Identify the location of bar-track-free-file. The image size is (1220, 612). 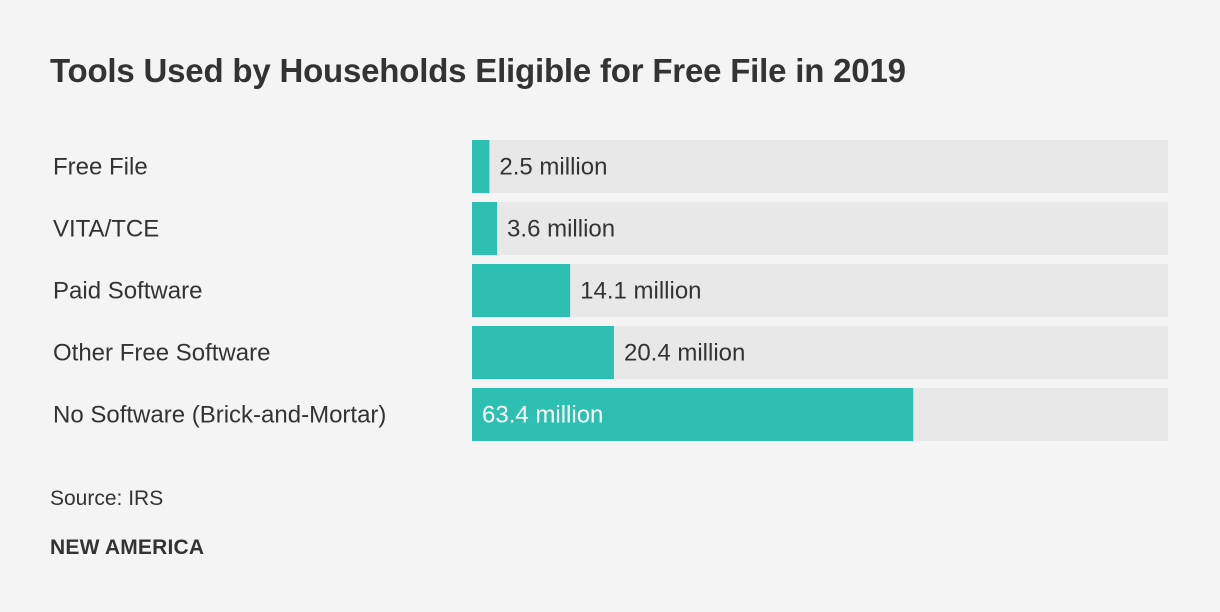
(820, 166).